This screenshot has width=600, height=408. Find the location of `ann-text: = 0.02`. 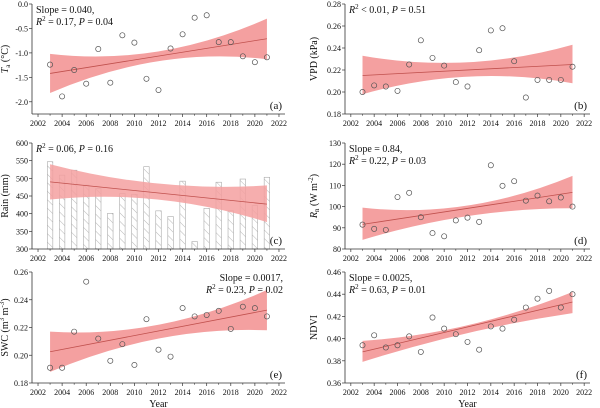

ann-text: = 0.02 is located at coordinates (269, 290).